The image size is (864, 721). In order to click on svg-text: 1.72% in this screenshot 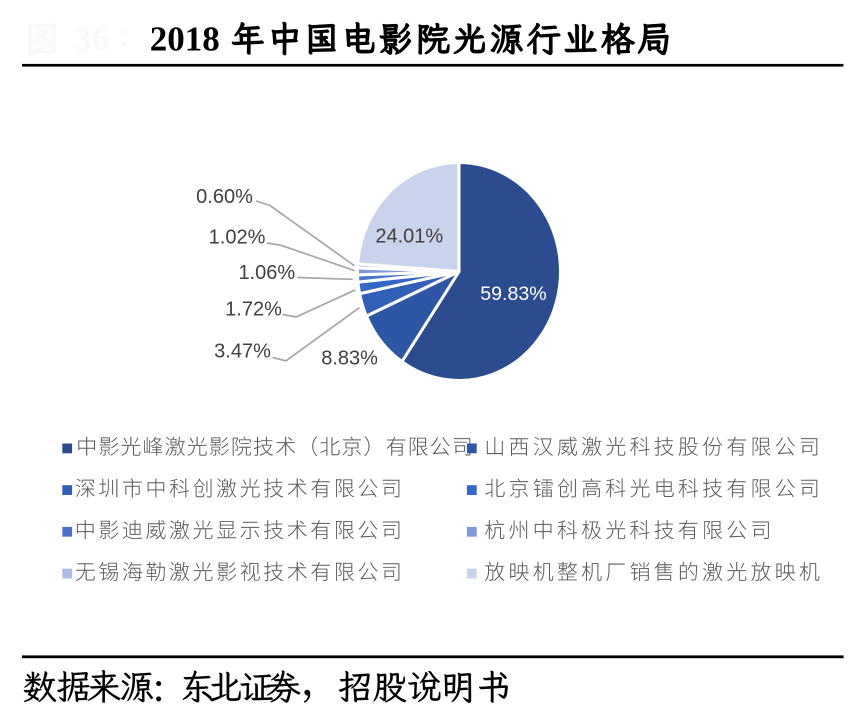, I will do `click(253, 310)`.